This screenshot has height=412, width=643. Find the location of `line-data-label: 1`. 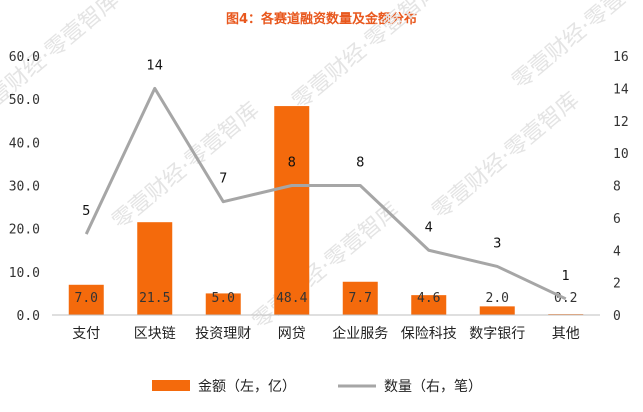

line-data-label: 1 is located at coordinates (566, 276).